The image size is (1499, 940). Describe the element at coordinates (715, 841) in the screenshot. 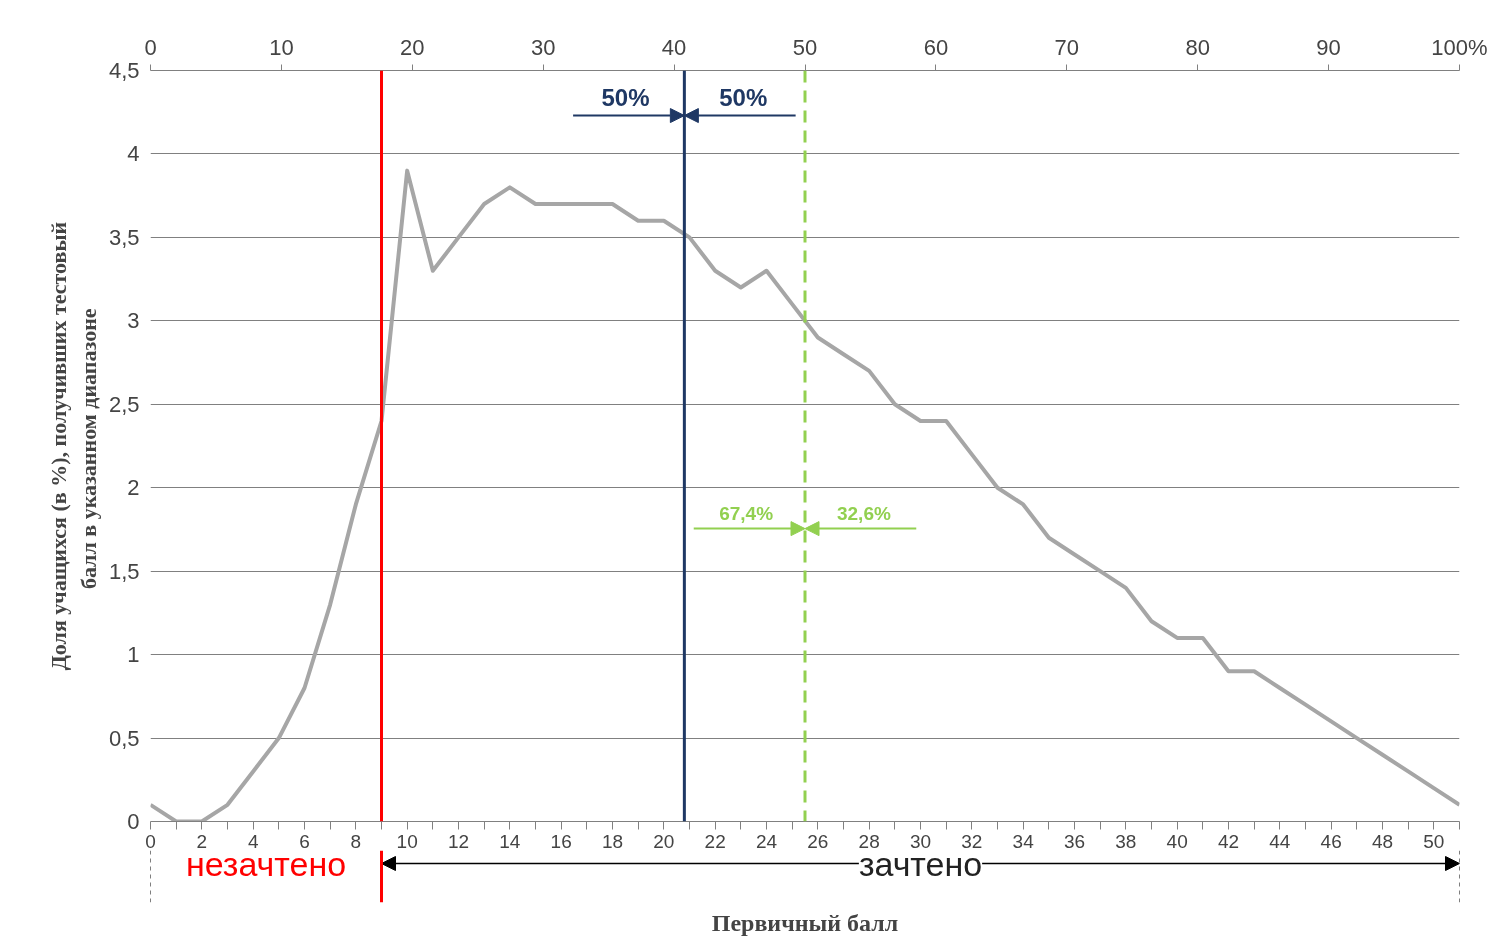

I see `x-tick-label: 22` at that location.